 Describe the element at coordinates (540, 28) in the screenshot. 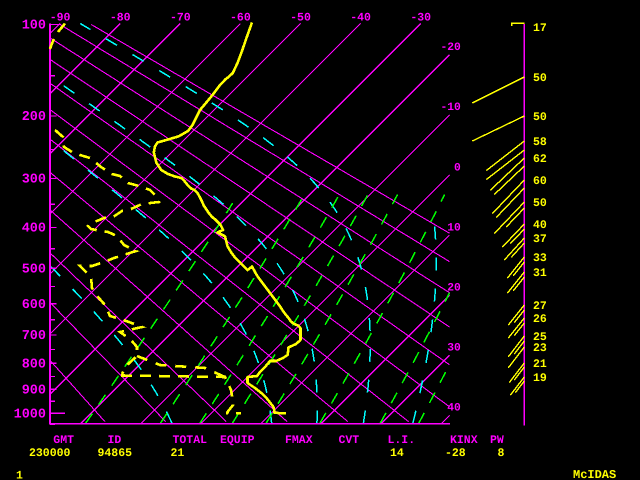

I see `svg-text: 17` at that location.